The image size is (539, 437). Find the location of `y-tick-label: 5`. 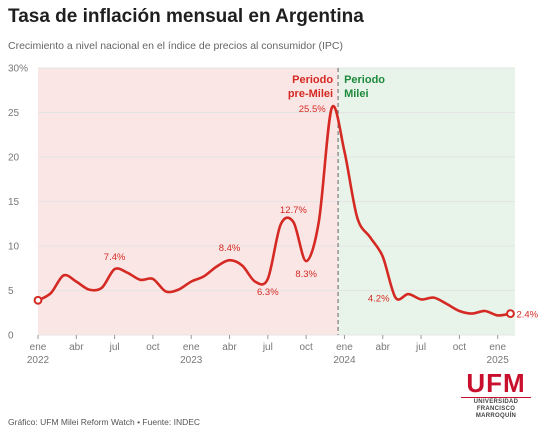

y-tick-label: 5 is located at coordinates (11, 291).